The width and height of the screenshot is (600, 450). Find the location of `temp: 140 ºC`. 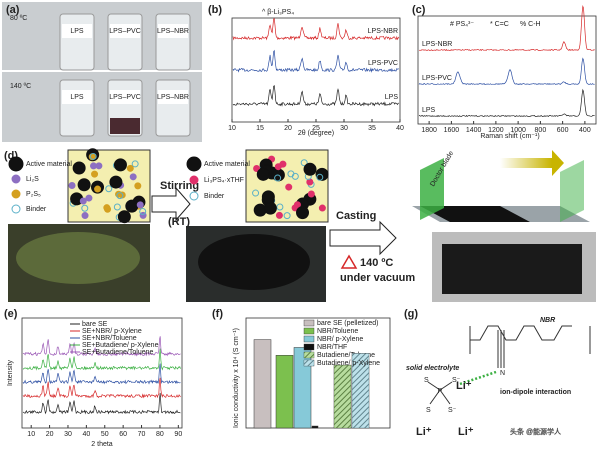

temp: 140 ºC is located at coordinates (20, 86).